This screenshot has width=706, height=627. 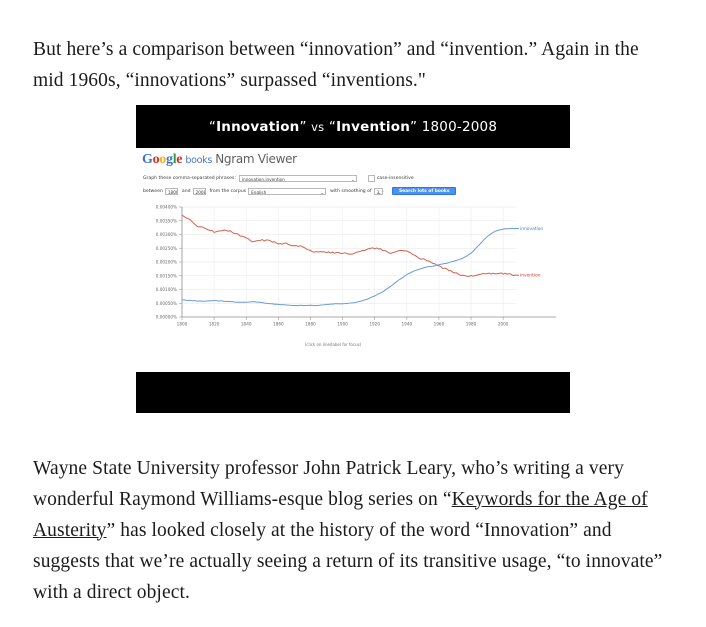 I want to click on legend-label-invention: invention, so click(x=530, y=276).